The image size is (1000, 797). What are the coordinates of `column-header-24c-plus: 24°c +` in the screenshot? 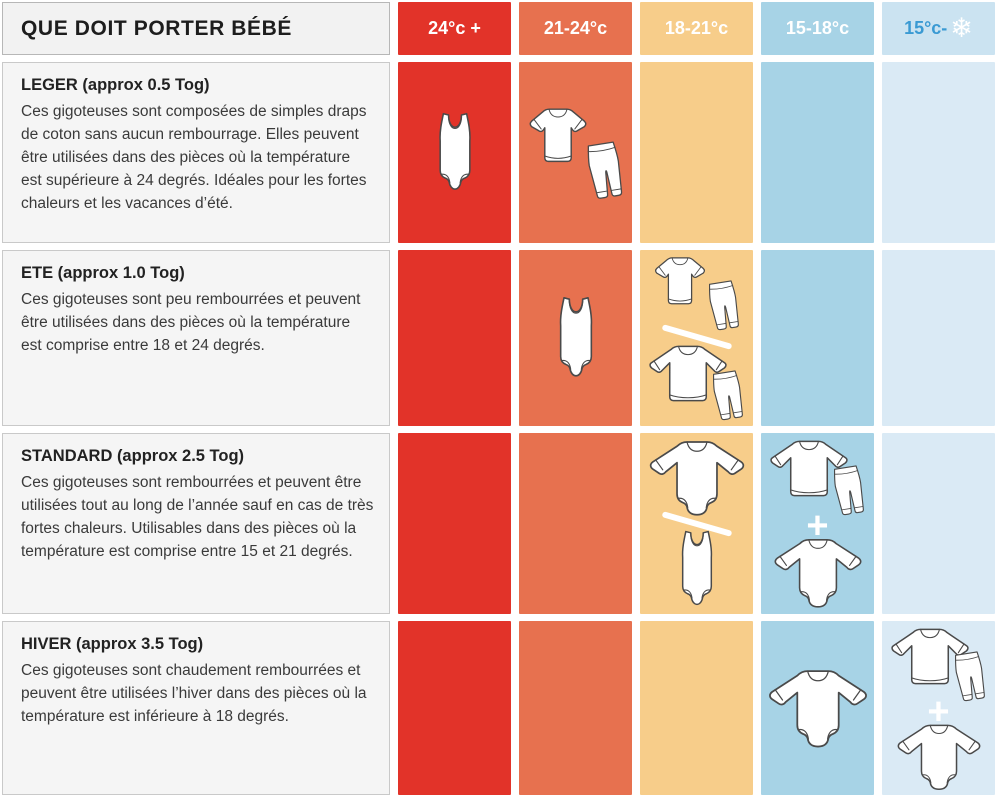 It's located at (454, 28).